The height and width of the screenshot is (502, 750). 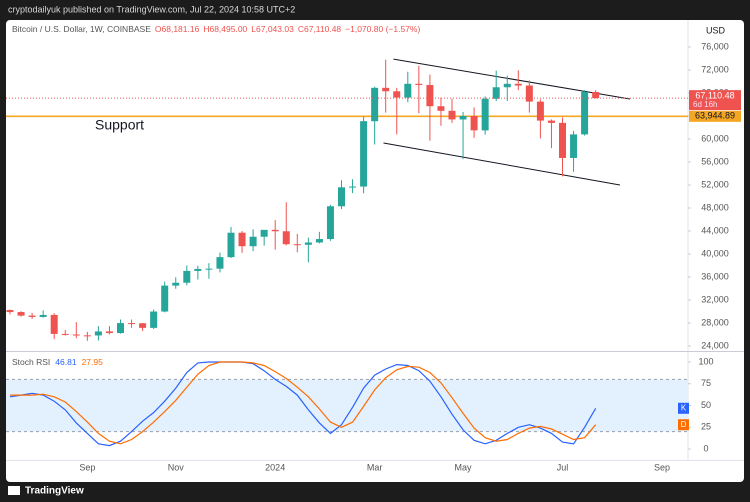 I want to click on x-tick-label: Mar, so click(x=375, y=467).